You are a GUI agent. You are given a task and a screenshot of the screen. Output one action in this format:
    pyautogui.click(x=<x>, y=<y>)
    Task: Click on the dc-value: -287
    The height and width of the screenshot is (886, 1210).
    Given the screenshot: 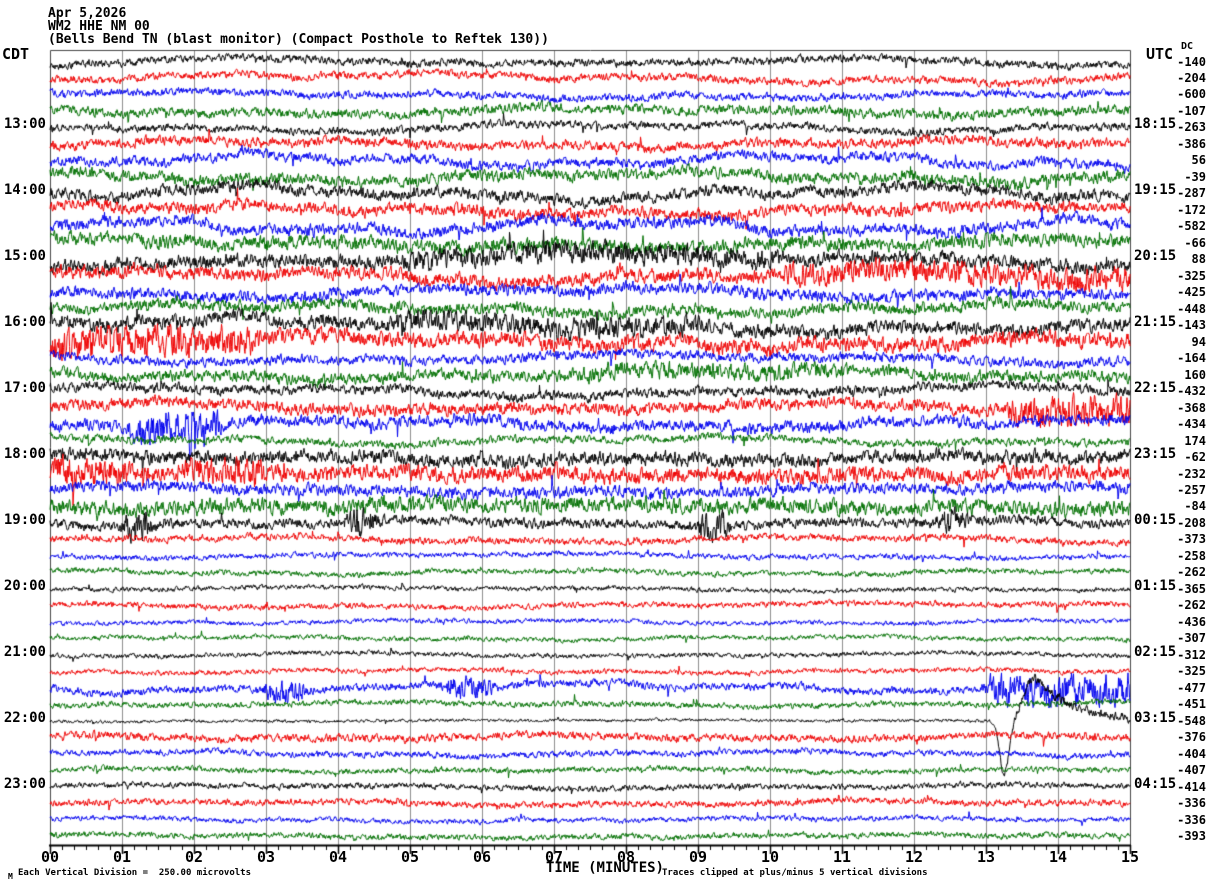 What is the action you would take?
    pyautogui.click(x=1191, y=193)
    